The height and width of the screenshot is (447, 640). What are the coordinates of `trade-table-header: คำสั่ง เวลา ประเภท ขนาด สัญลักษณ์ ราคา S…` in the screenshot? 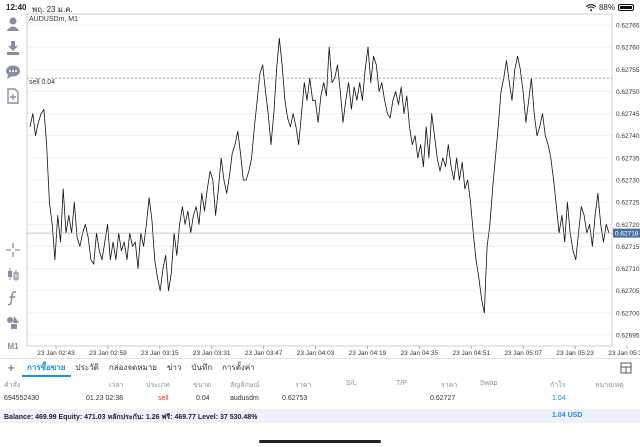 It's located at (320, 384).